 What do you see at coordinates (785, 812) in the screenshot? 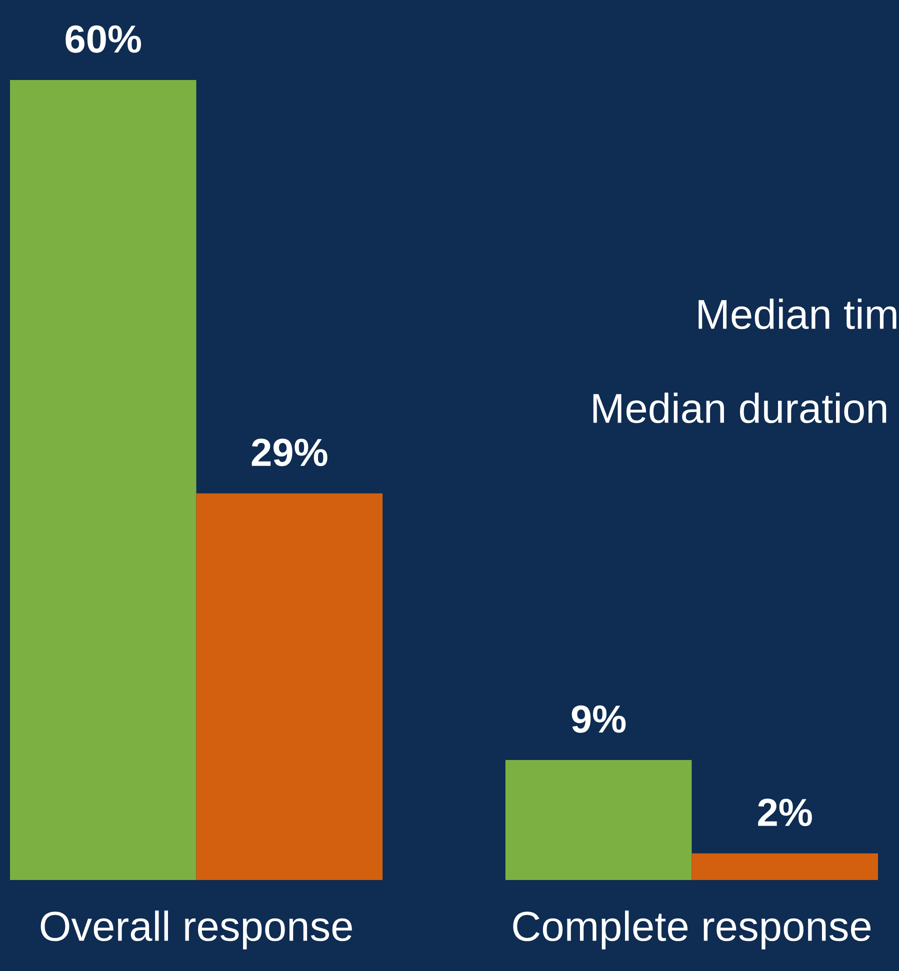
I see `data-label: 2%` at bounding box center [785, 812].